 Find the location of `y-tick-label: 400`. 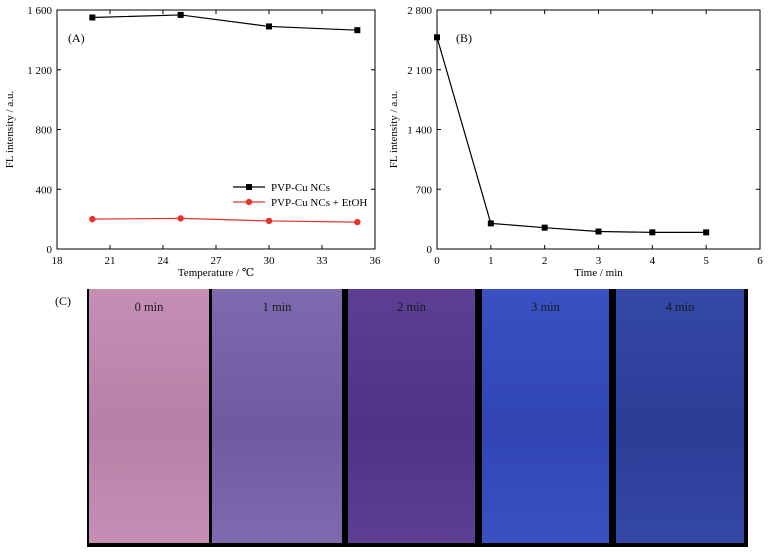

y-tick-label: 400 is located at coordinates (44, 190).